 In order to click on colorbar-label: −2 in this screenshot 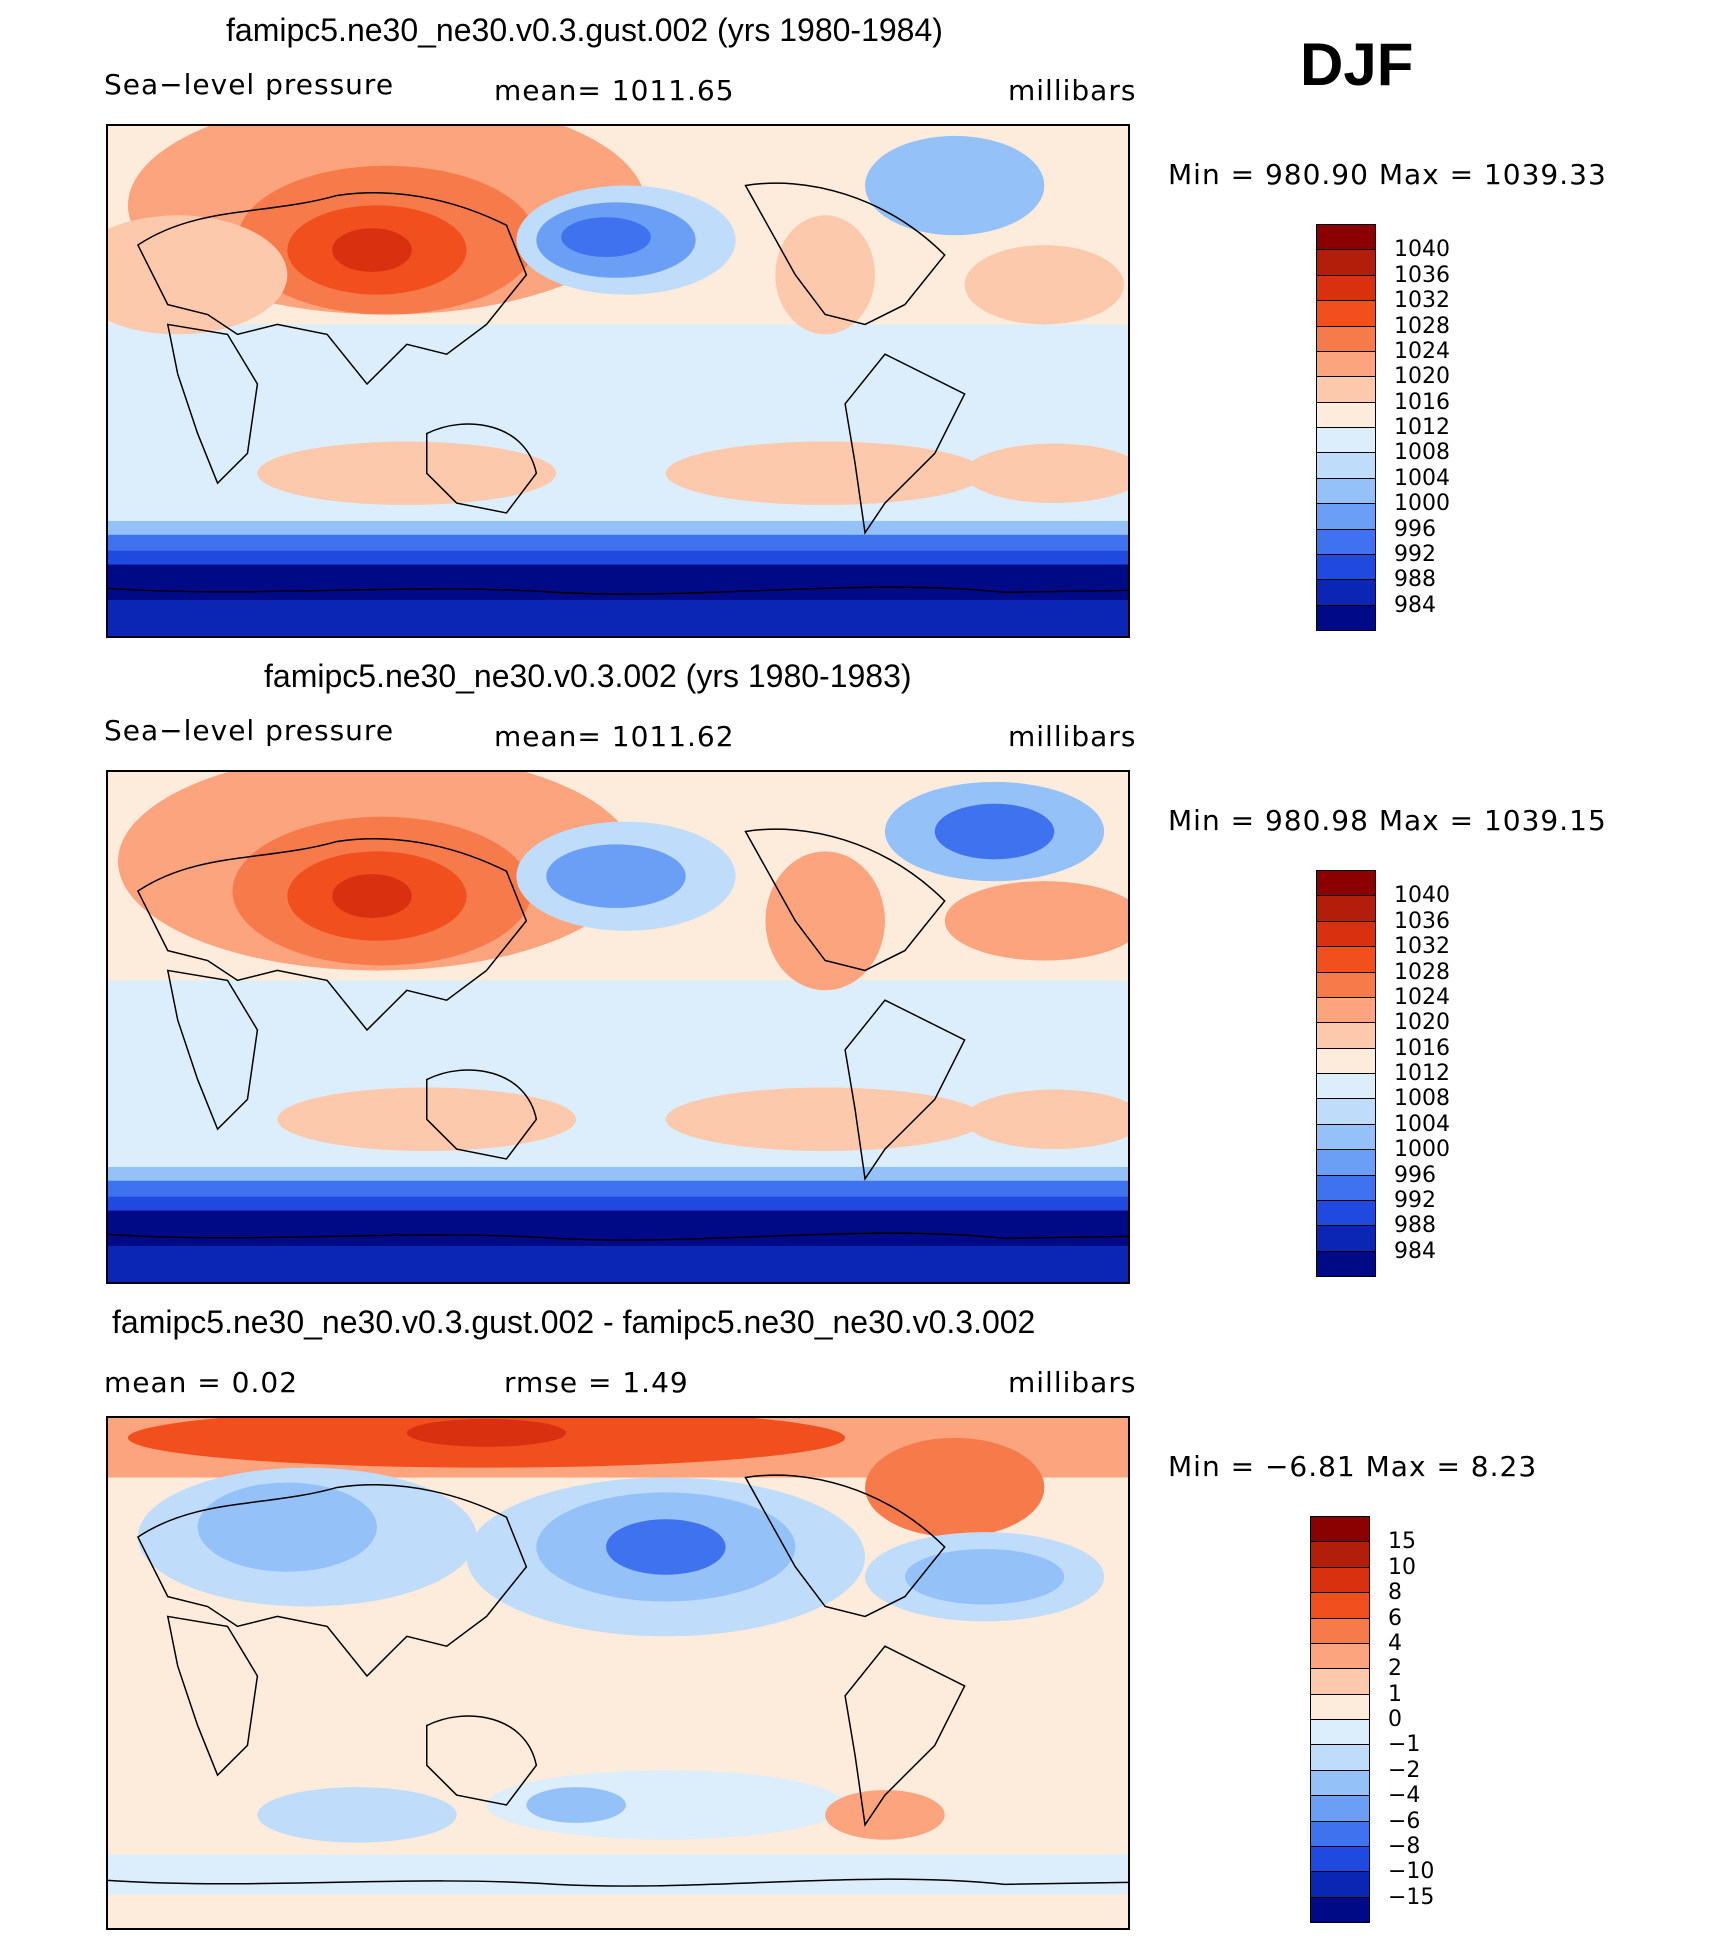, I will do `click(1404, 1770)`.